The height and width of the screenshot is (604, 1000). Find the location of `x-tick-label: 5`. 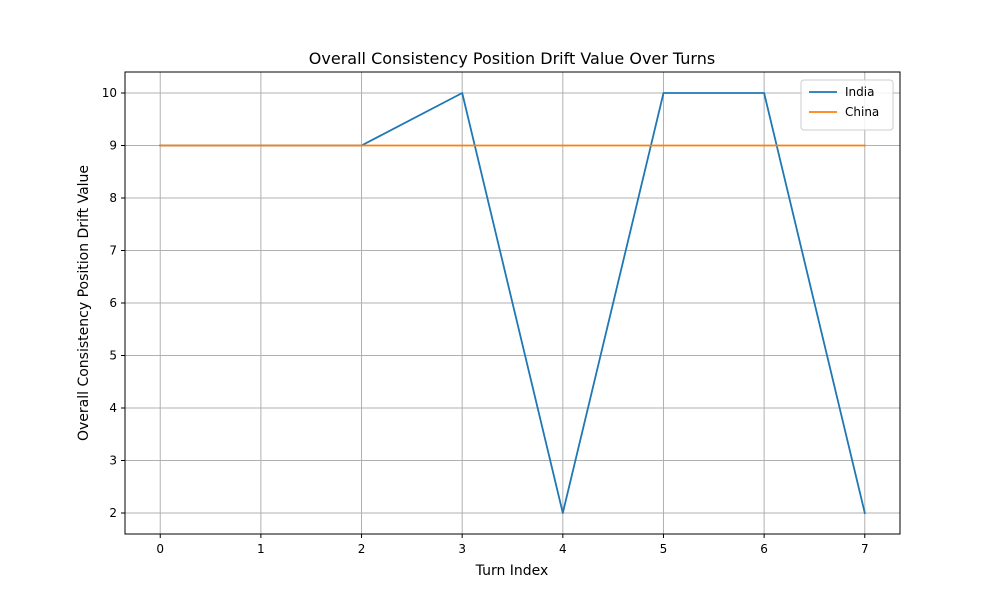

x-tick-label: 5 is located at coordinates (664, 549).